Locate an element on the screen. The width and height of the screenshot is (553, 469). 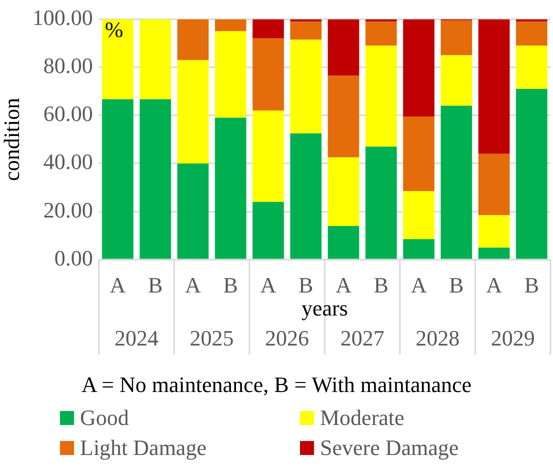
annotation: % is located at coordinates (114, 29).